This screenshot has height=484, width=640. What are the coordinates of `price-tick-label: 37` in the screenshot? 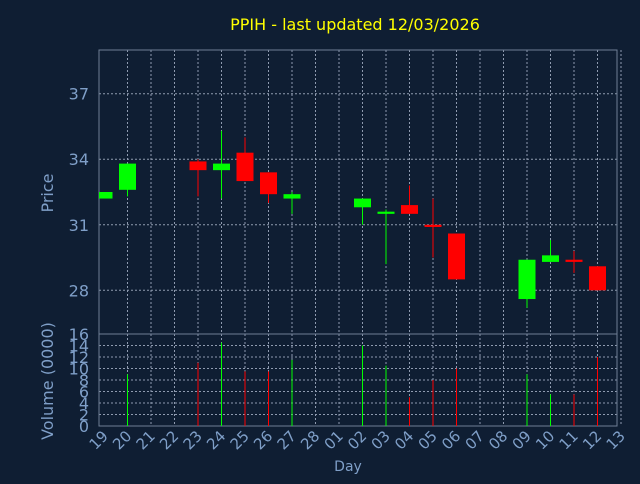 It's located at (79, 94).